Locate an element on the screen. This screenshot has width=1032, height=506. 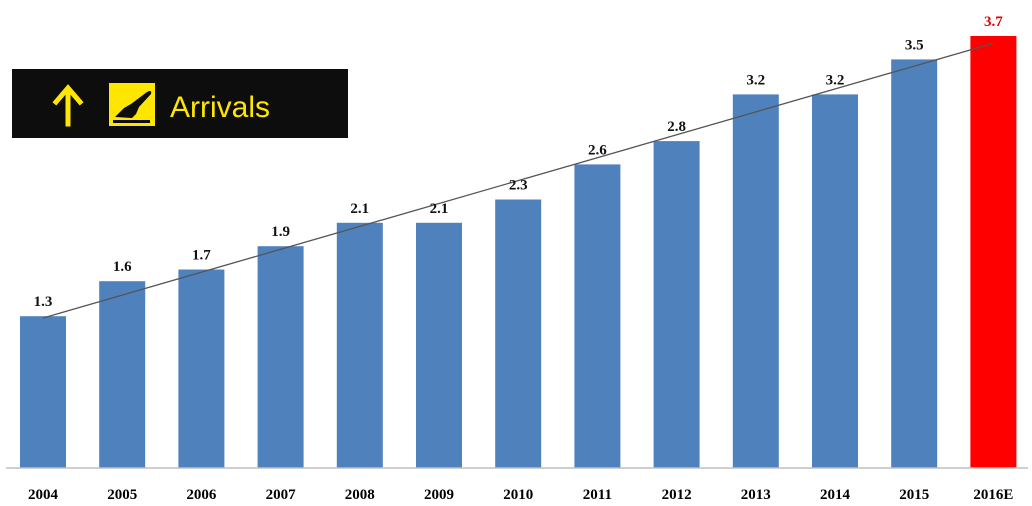
bar-2016e is located at coordinates (993, 252).